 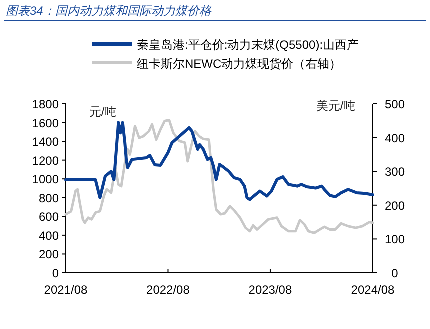 I want to click on y2-tick-label: 100, so click(x=395, y=239).